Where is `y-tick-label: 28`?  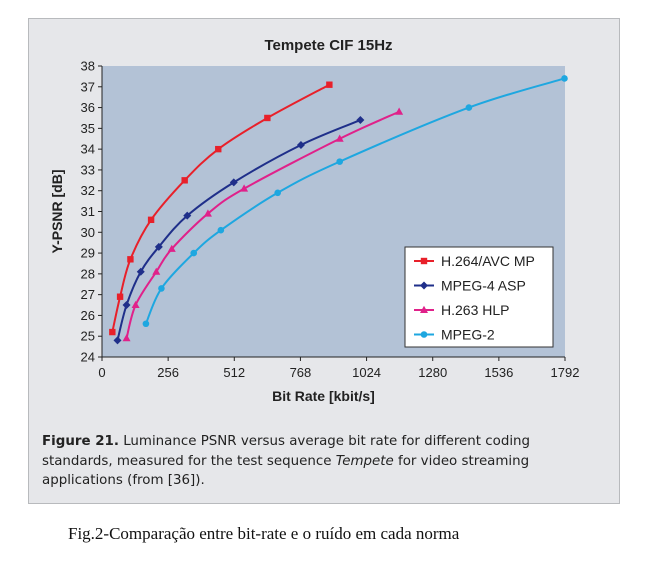
y-tick-label: 28 is located at coordinates (88, 273).